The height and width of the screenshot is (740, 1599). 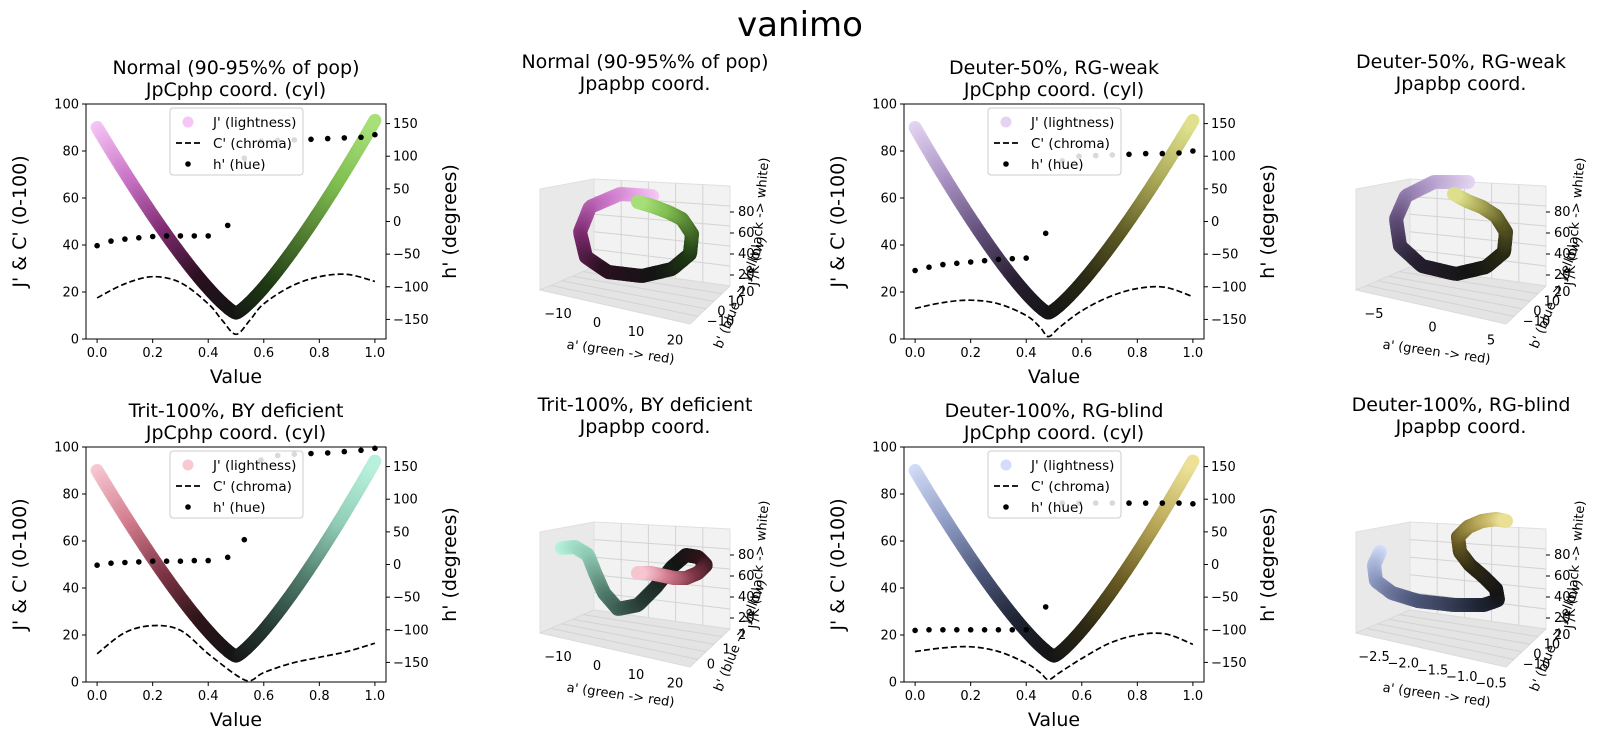 I want to click on y-tick-label: −10, so click(x=1536, y=664).